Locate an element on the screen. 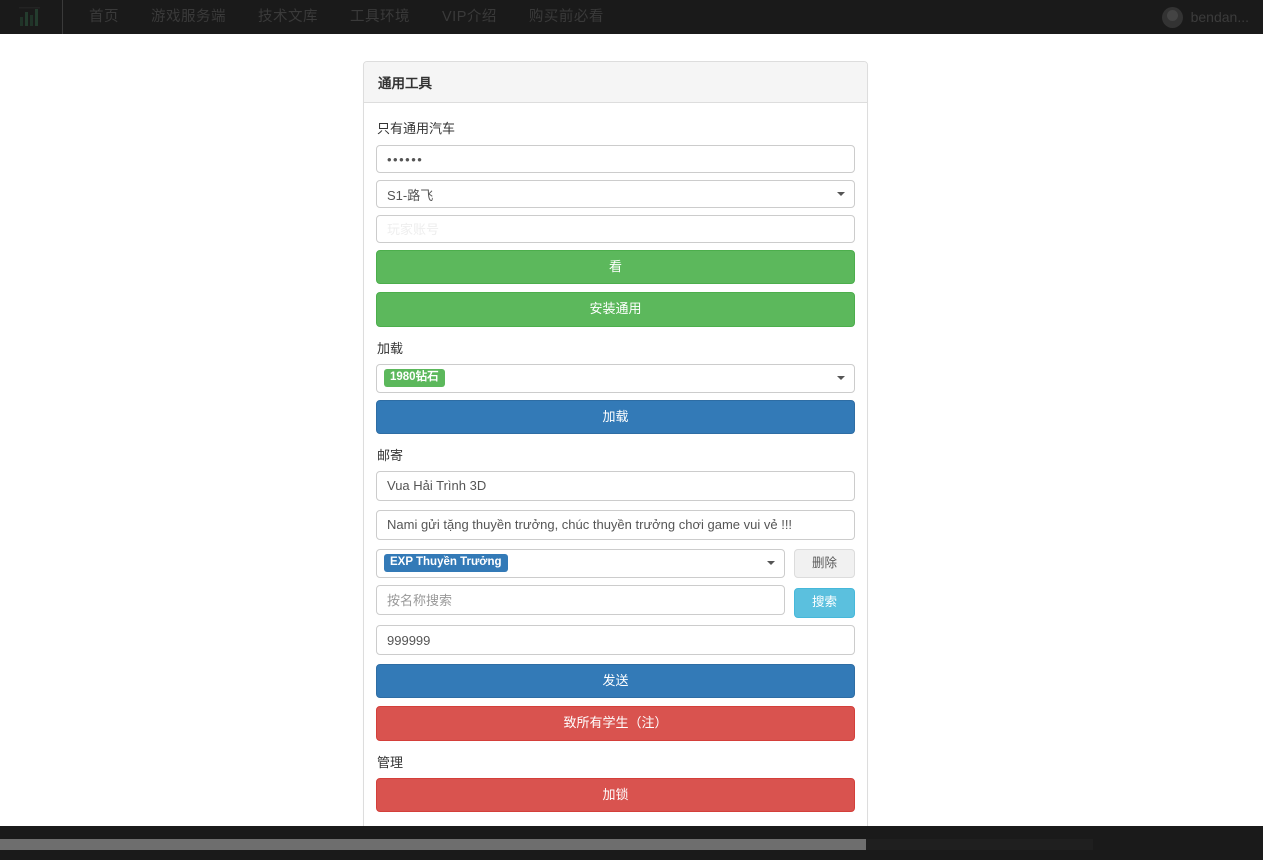  load-item-select: 1980钻石 is located at coordinates (615, 378).